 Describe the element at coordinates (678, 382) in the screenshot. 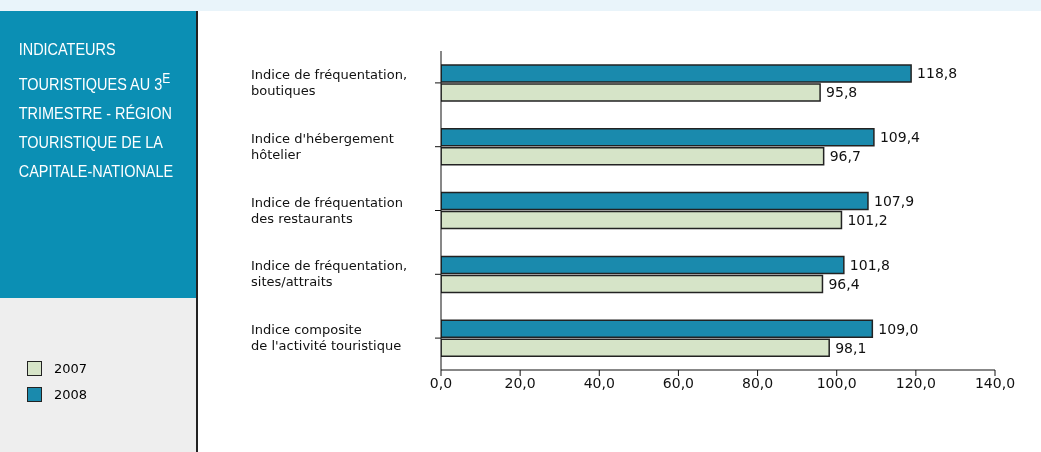

I see `x-tick-label: 60,0` at that location.